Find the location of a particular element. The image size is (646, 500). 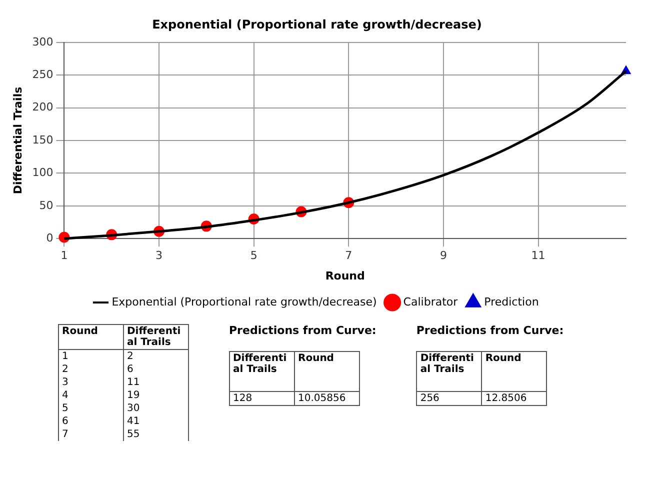

x-tick-label: 1 is located at coordinates (64, 255).